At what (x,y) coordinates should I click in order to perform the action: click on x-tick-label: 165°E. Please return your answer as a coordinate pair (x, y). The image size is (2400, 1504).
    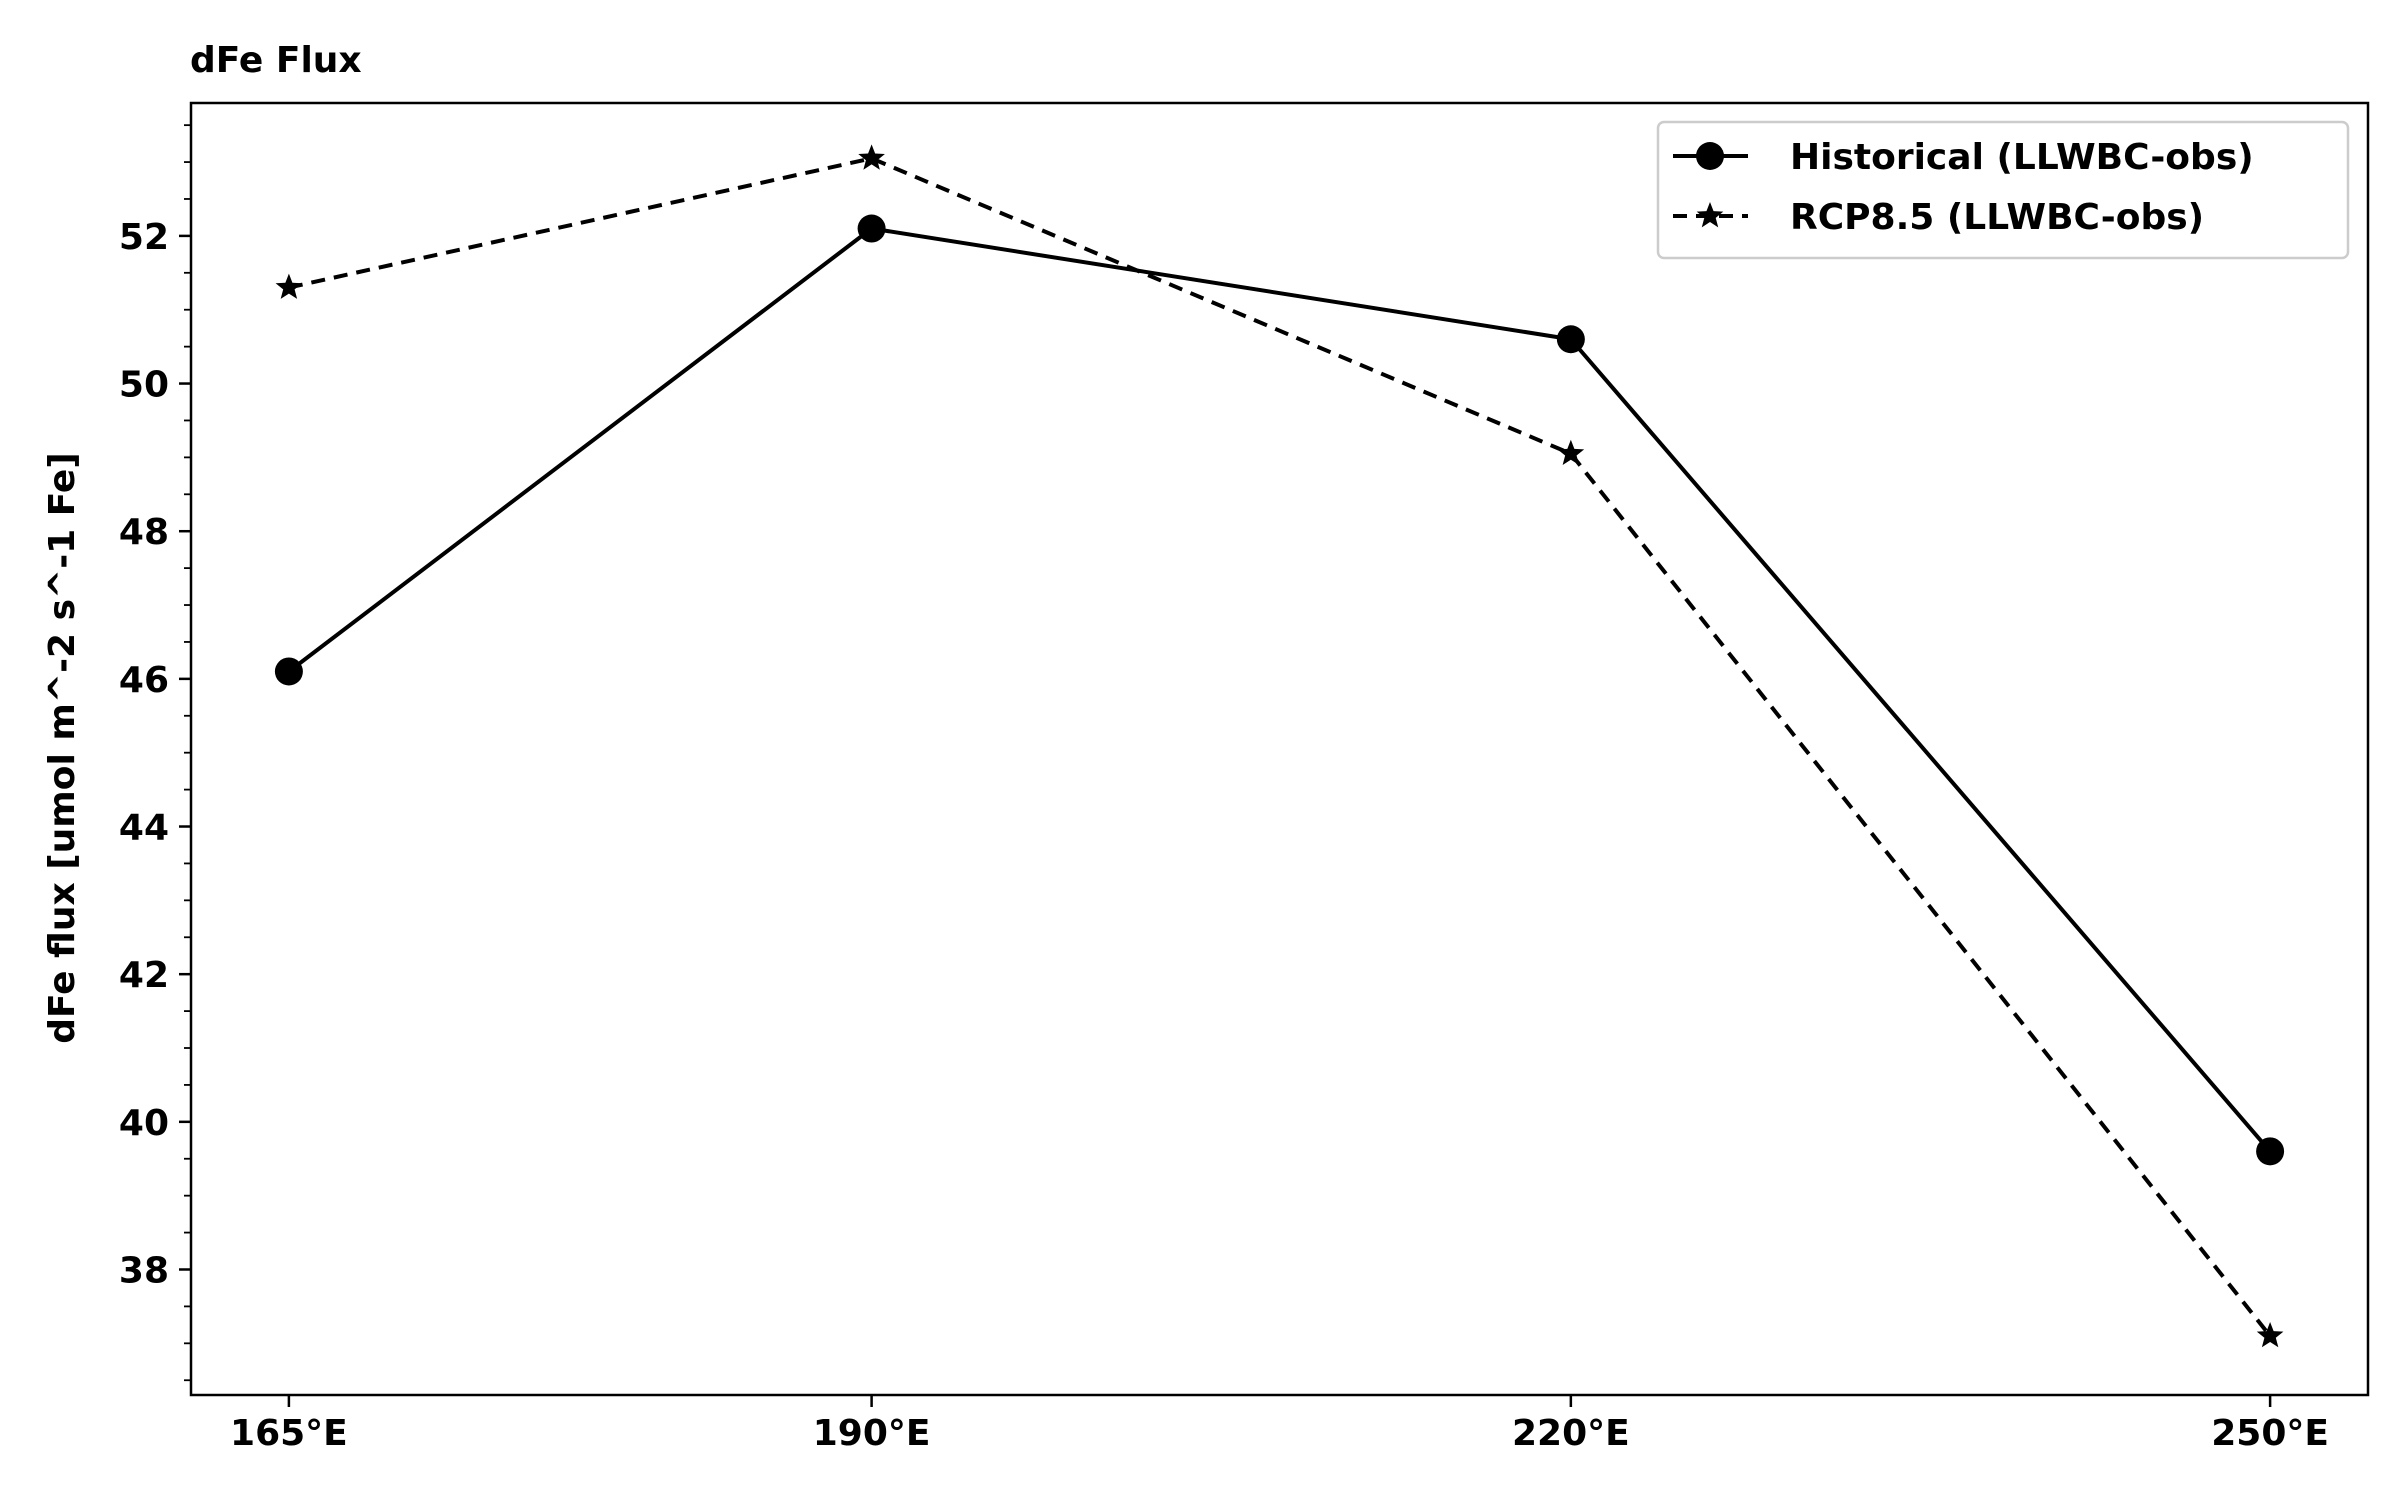
    Looking at the image, I should click on (289, 1433).